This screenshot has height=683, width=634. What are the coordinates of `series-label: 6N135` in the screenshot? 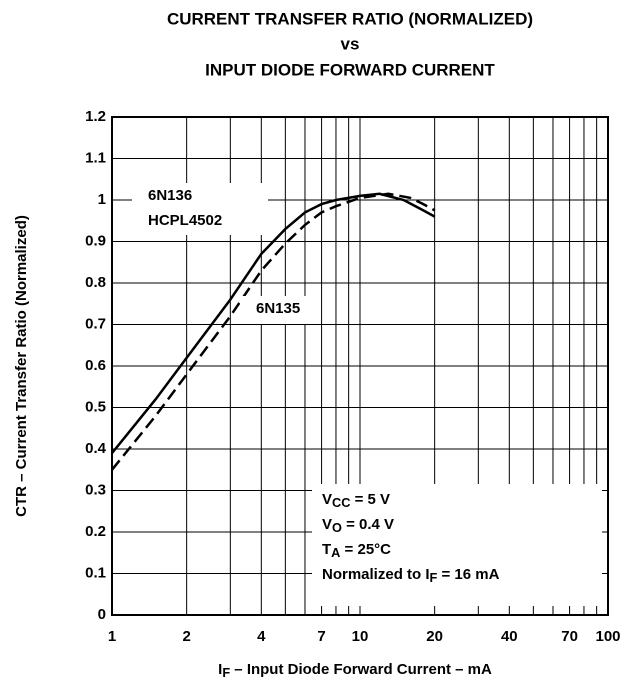 It's located at (278, 308).